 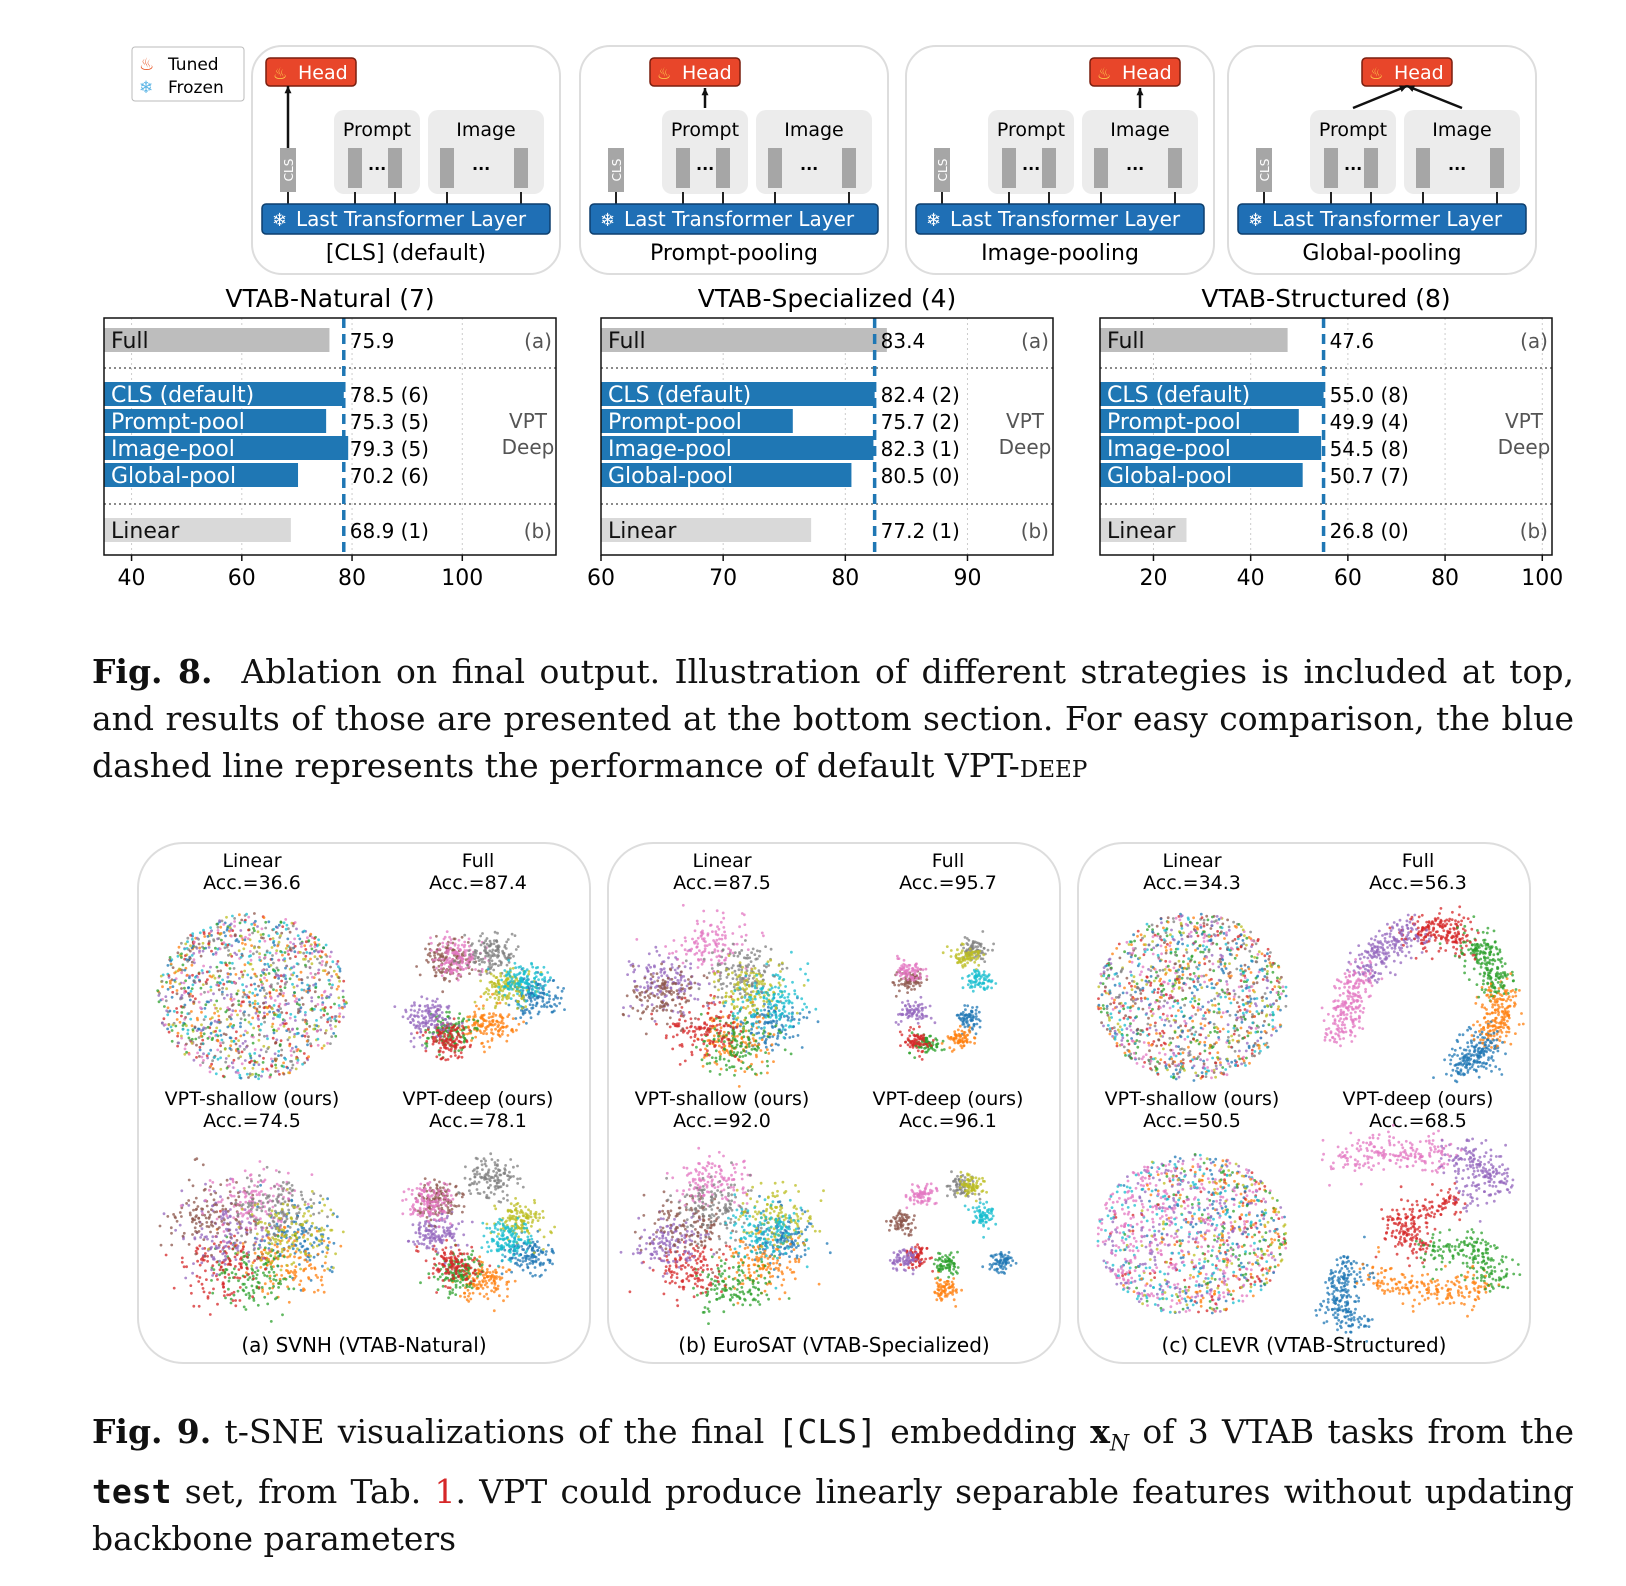 What do you see at coordinates (627, 341) in the screenshot?
I see `bar-category: Full` at bounding box center [627, 341].